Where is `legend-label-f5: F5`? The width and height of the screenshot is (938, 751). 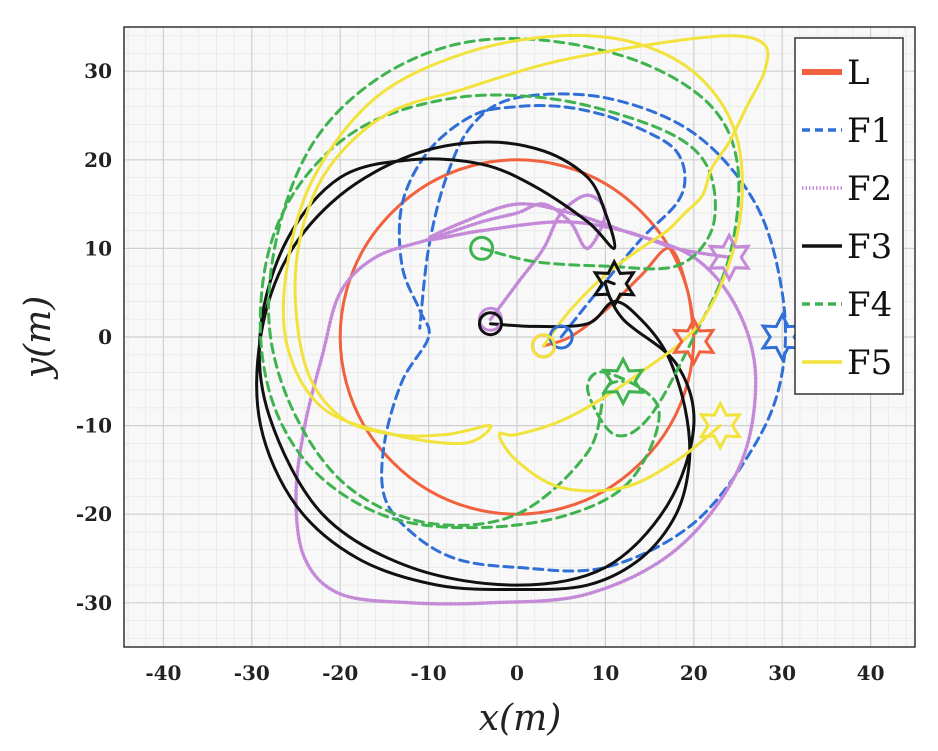
legend-label-f5: F5 is located at coordinates (869, 363).